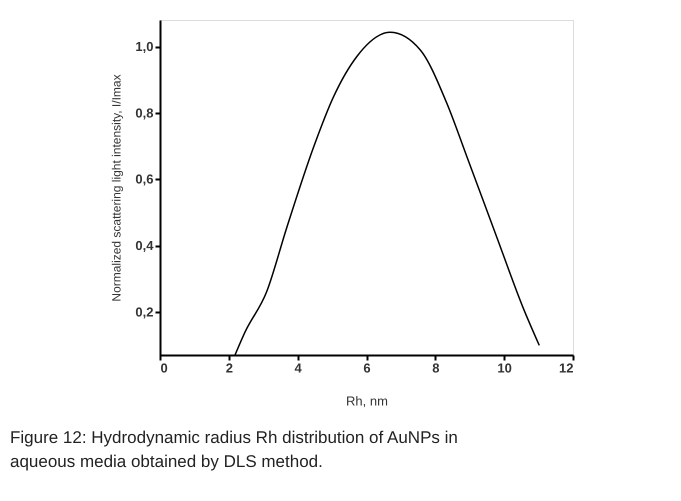 This screenshot has width=681, height=501. I want to click on y-axis-title: Normalized scattering light intensity, I/Imax, so click(116, 188).